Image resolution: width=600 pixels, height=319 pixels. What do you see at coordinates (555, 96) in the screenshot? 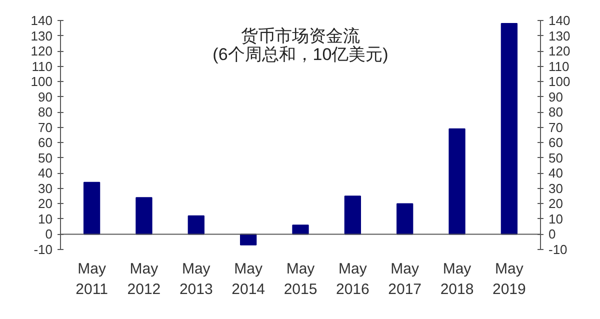
I see `y2-tick-label: 90` at bounding box center [555, 96].